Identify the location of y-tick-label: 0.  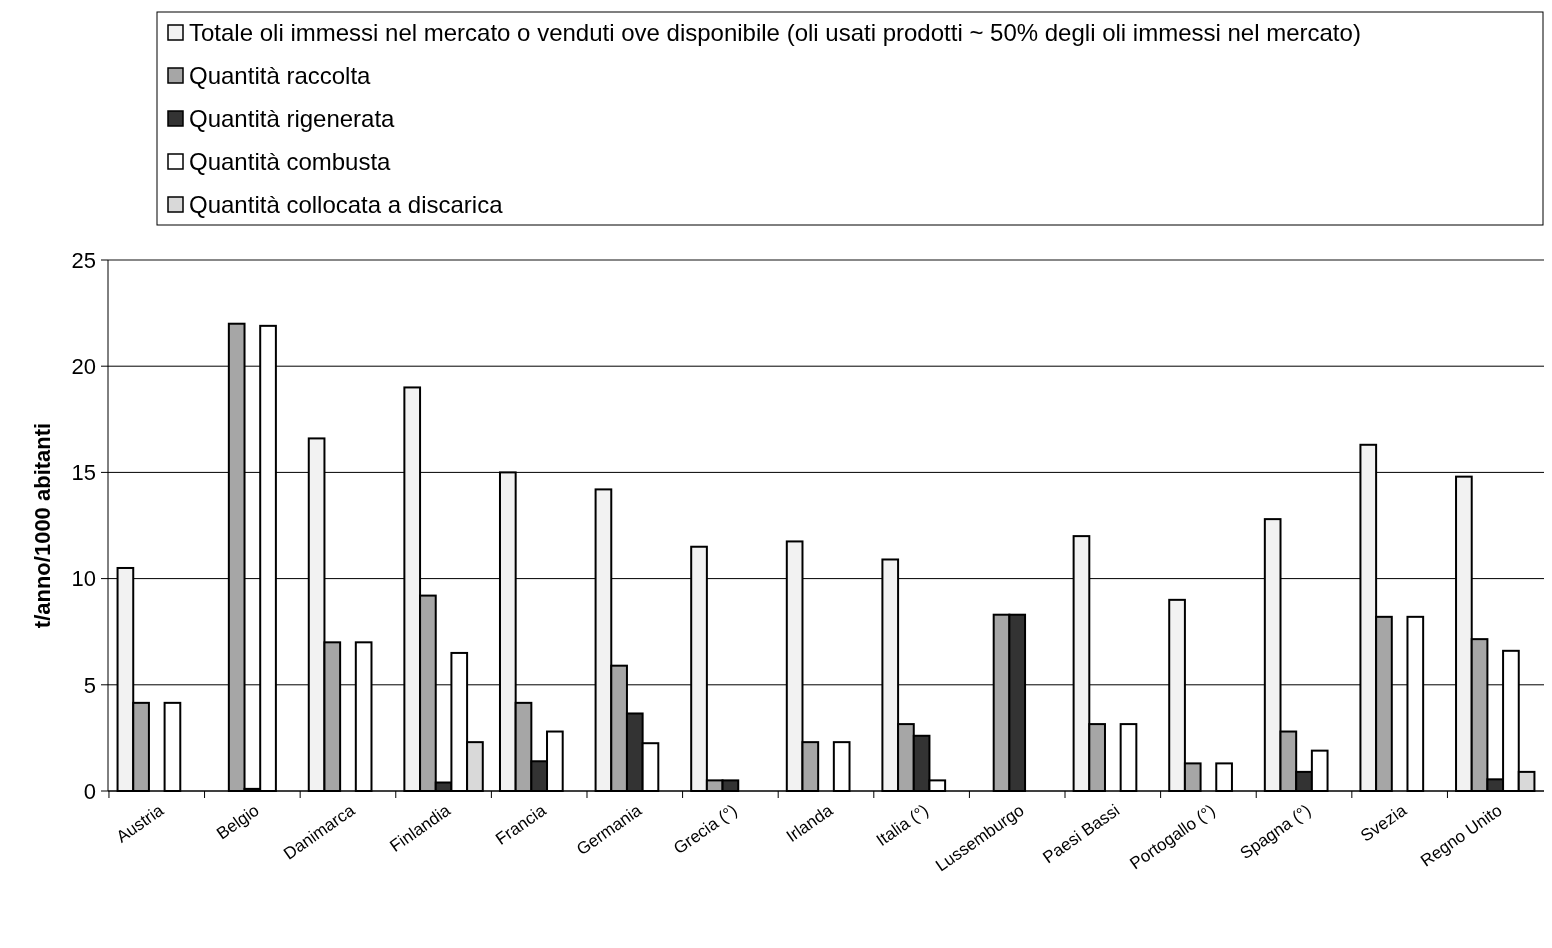
(89, 791).